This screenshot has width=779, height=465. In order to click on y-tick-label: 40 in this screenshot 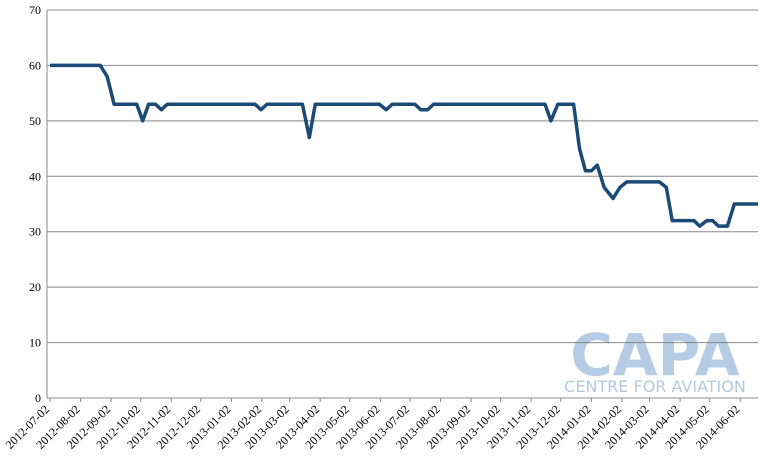, I will do `click(35, 176)`.